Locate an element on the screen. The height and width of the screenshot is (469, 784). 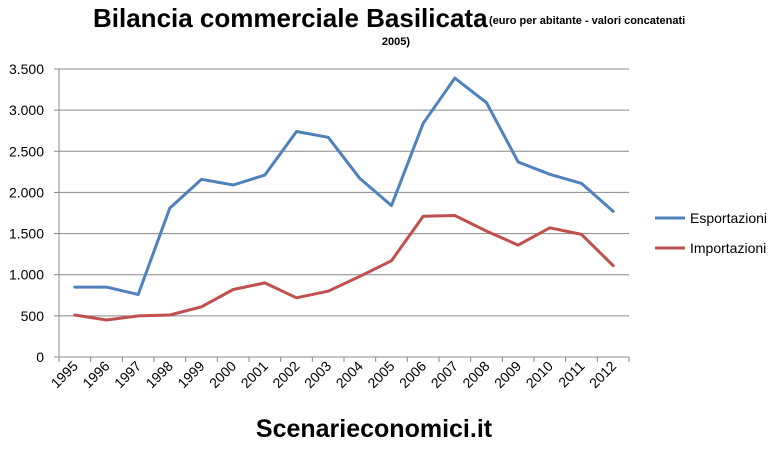
y-tick-label: 3.500 is located at coordinates (26, 69).